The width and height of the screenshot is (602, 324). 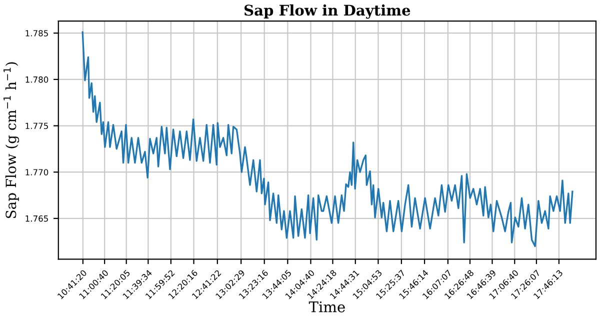 What do you see at coordinates (37, 126) in the screenshot?
I see `y-tick-label: 1.775` at bounding box center [37, 126].